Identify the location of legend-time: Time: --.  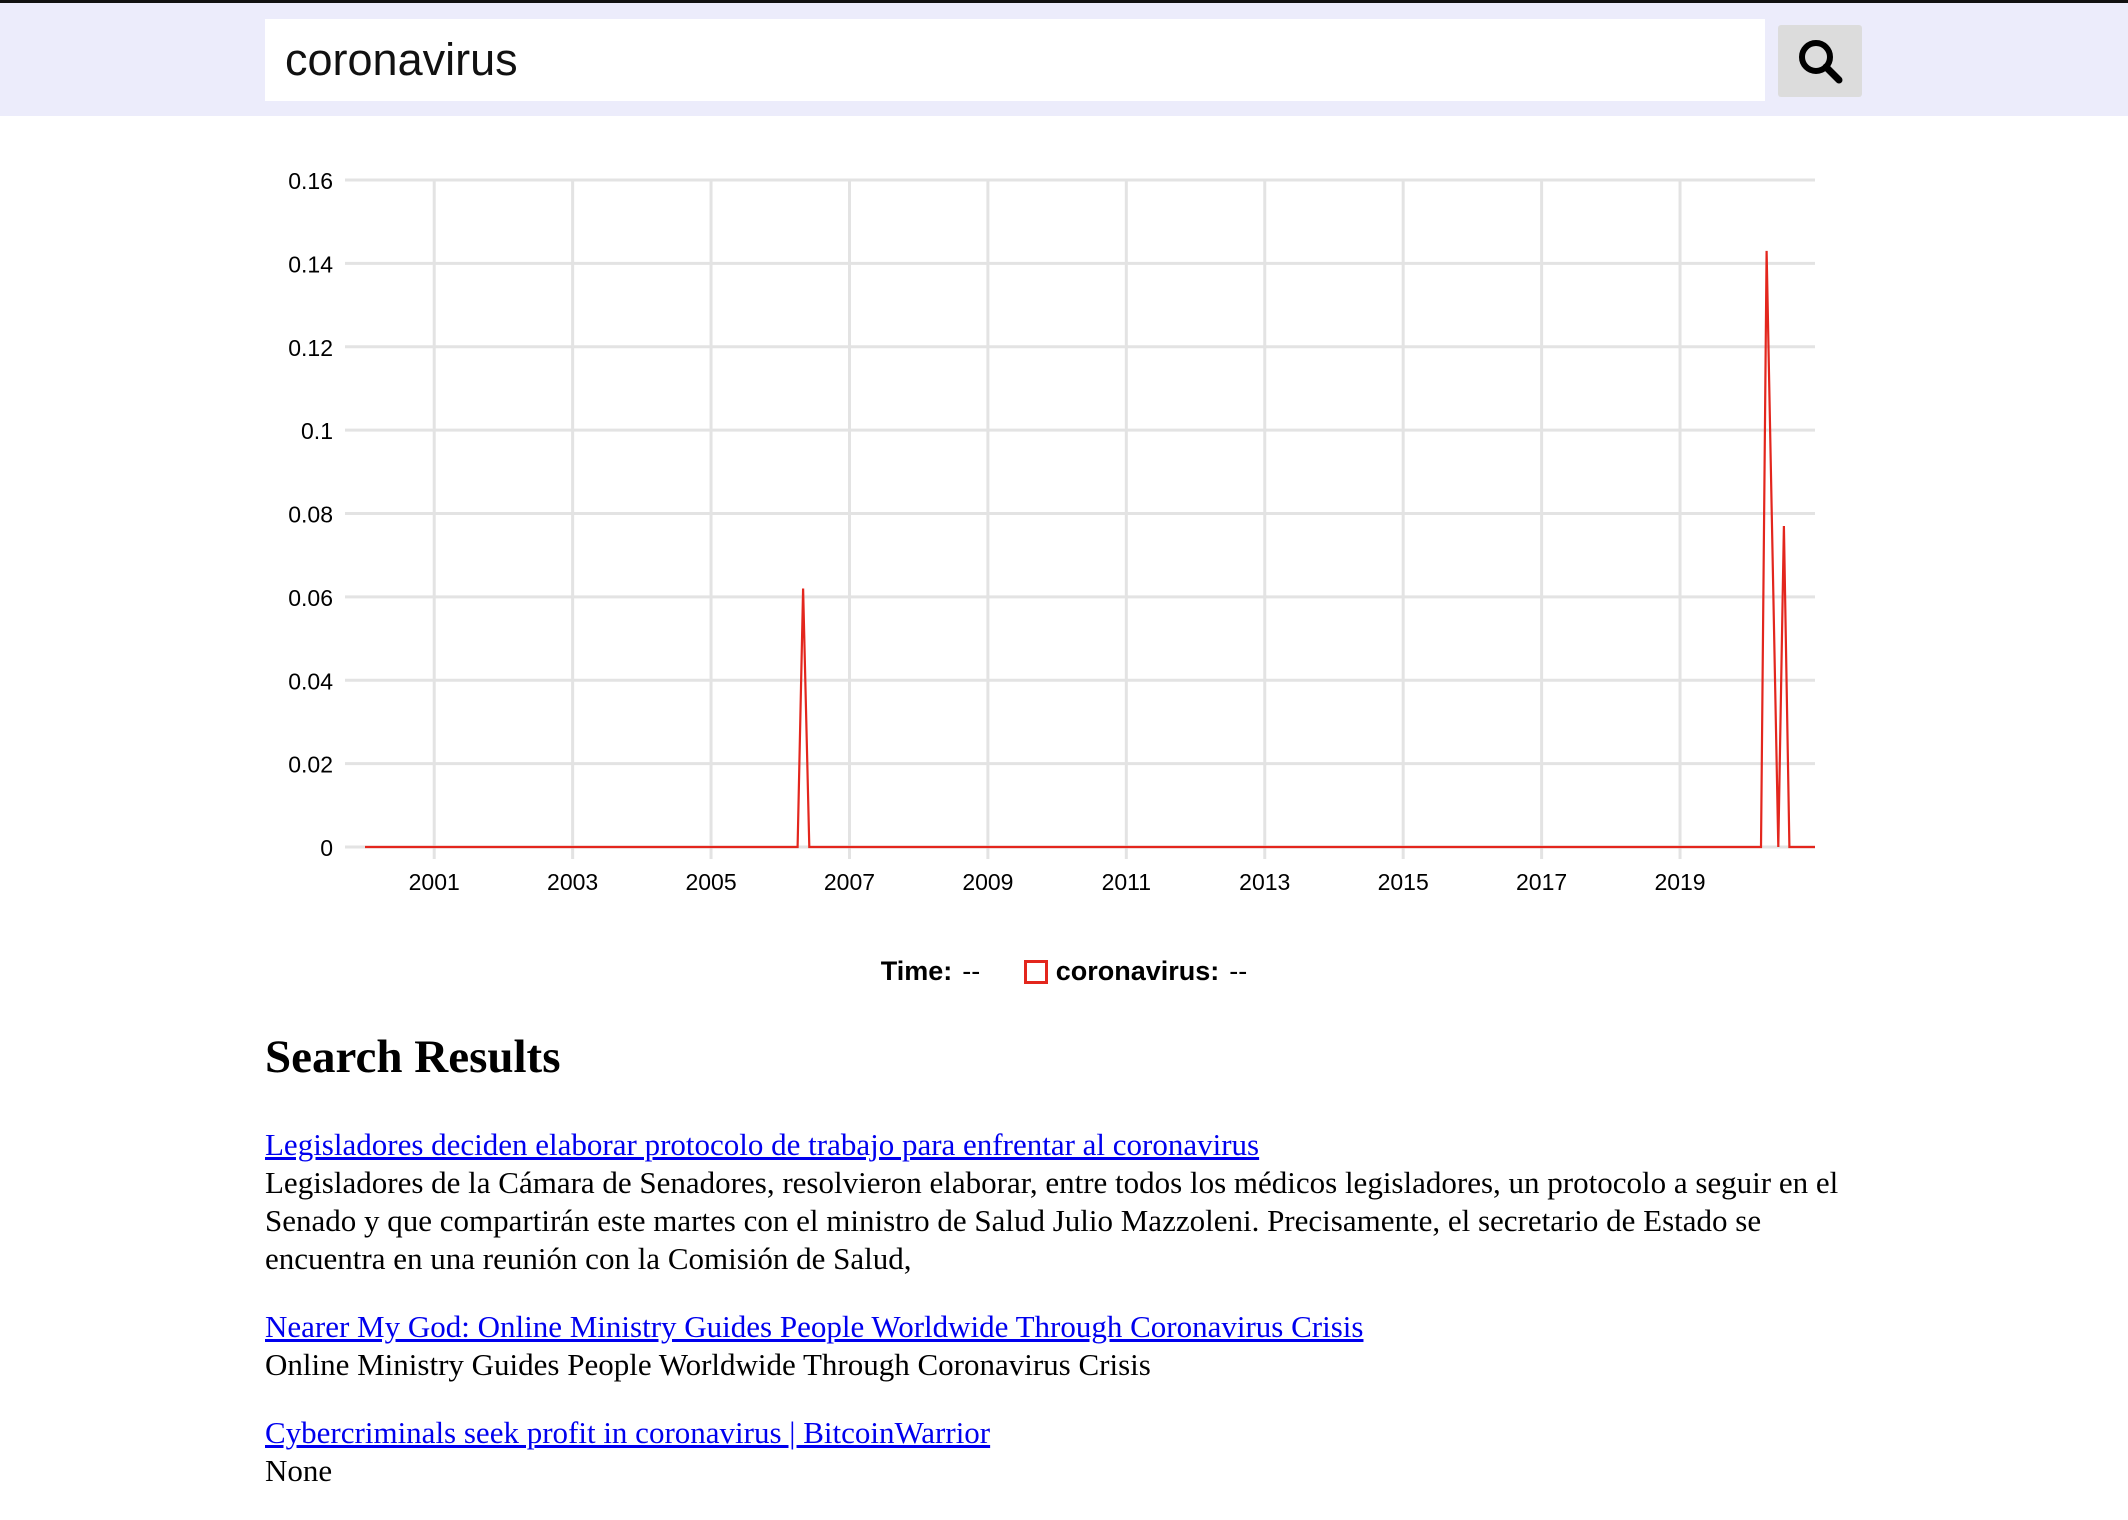
(931, 971).